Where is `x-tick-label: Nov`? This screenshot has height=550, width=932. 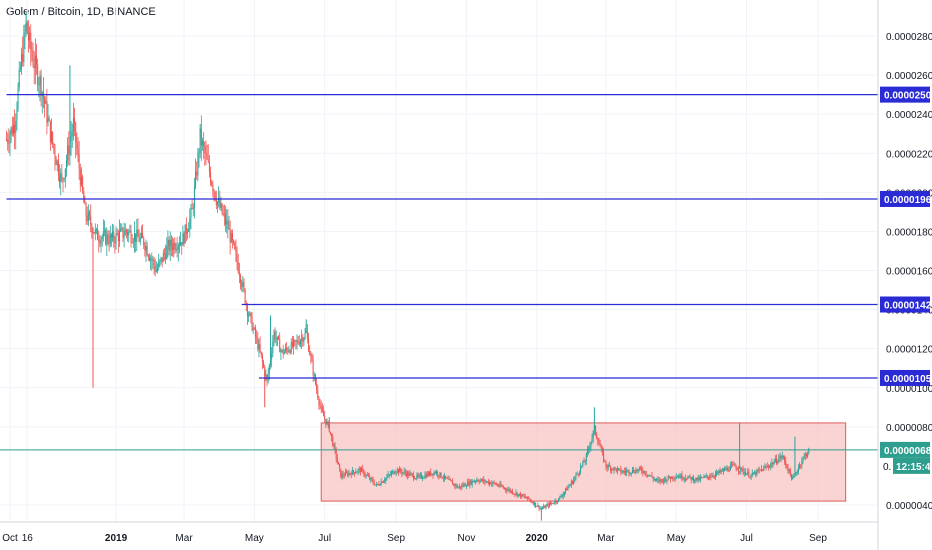 x-tick-label: Nov is located at coordinates (467, 538).